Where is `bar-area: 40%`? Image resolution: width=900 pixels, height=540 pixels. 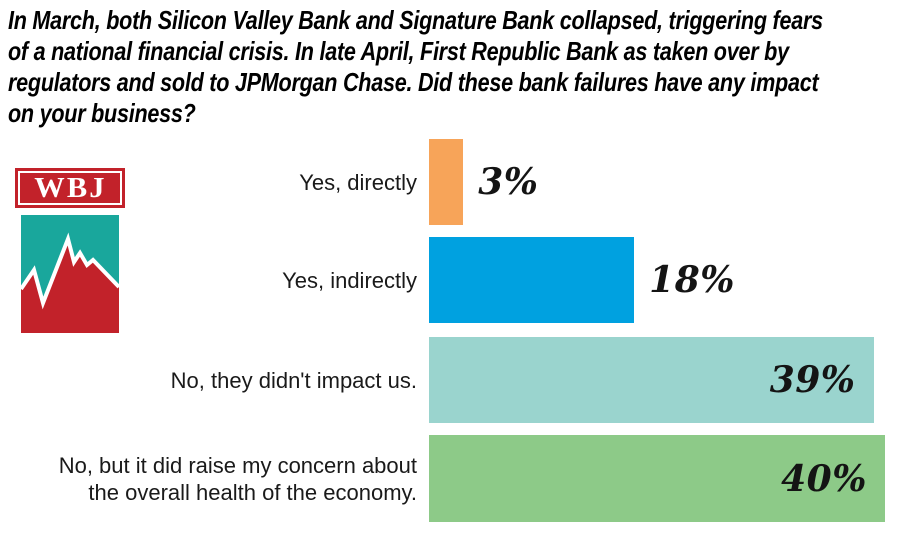
bar-area: 40% is located at coordinates (664, 478).